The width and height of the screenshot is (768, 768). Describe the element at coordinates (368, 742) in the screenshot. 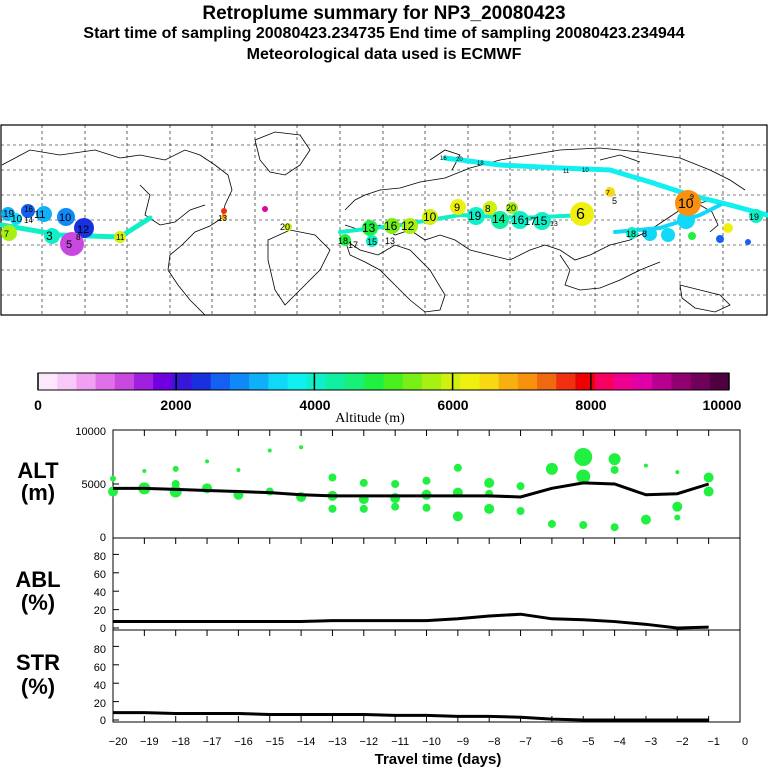

I see `x-tick-label: −12` at that location.